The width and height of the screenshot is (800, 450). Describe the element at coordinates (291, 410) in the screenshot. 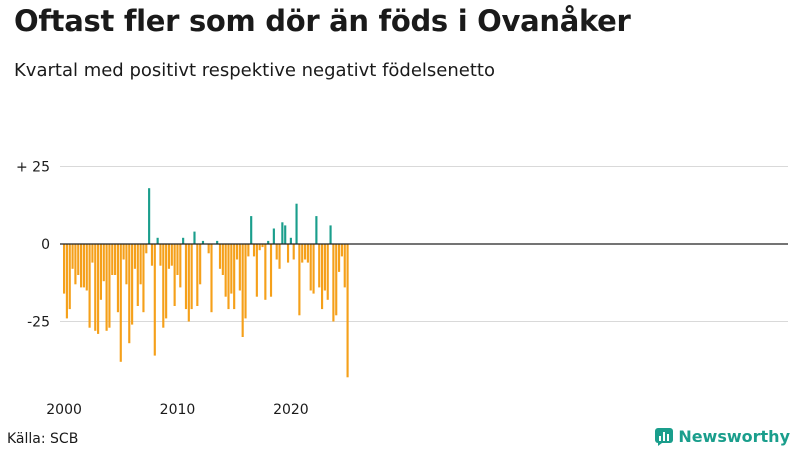

I see `x-tick-label: 2020` at that location.